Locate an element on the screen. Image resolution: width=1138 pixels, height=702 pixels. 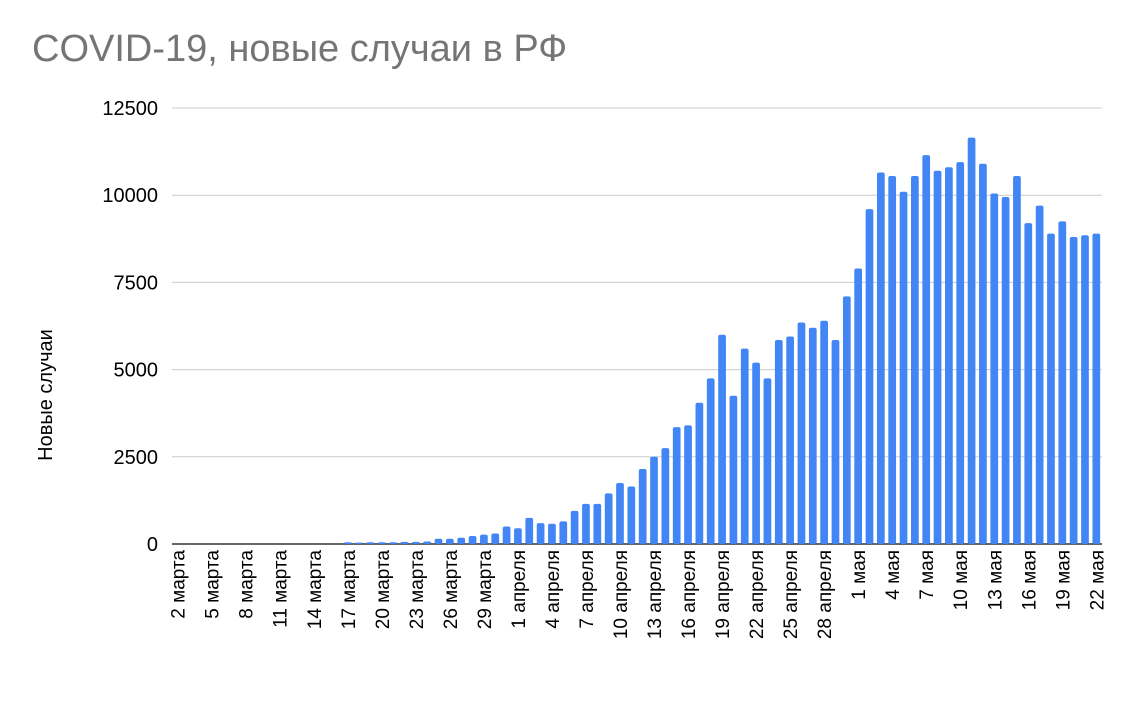
chart-title: COVID-19, новые случаи в РФ is located at coordinates (300, 49).